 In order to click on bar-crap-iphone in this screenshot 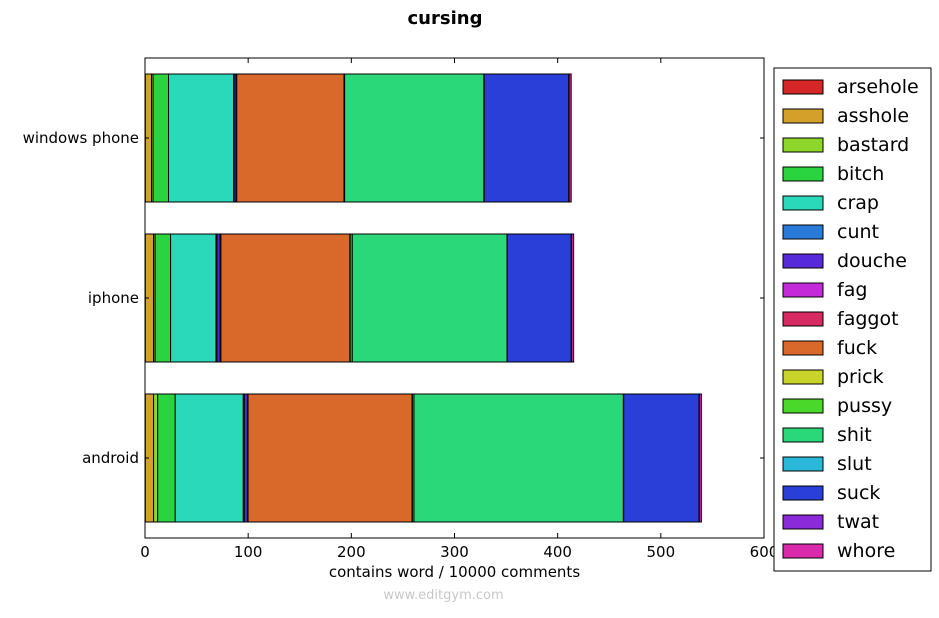, I will do `click(193, 298)`.